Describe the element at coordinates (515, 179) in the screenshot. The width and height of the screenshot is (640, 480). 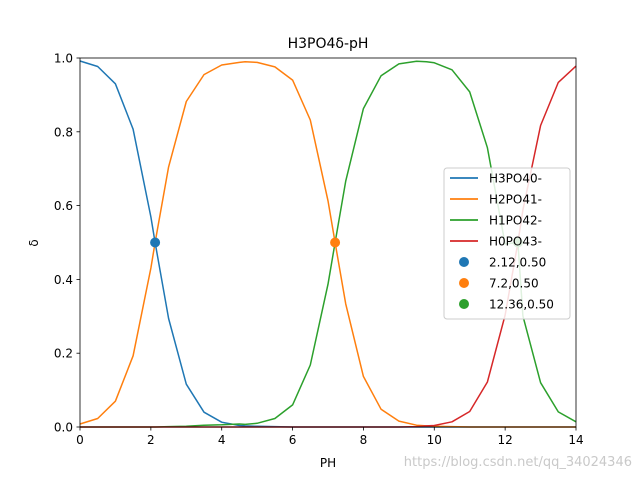
I see `legend-label: H3PO40-` at that location.